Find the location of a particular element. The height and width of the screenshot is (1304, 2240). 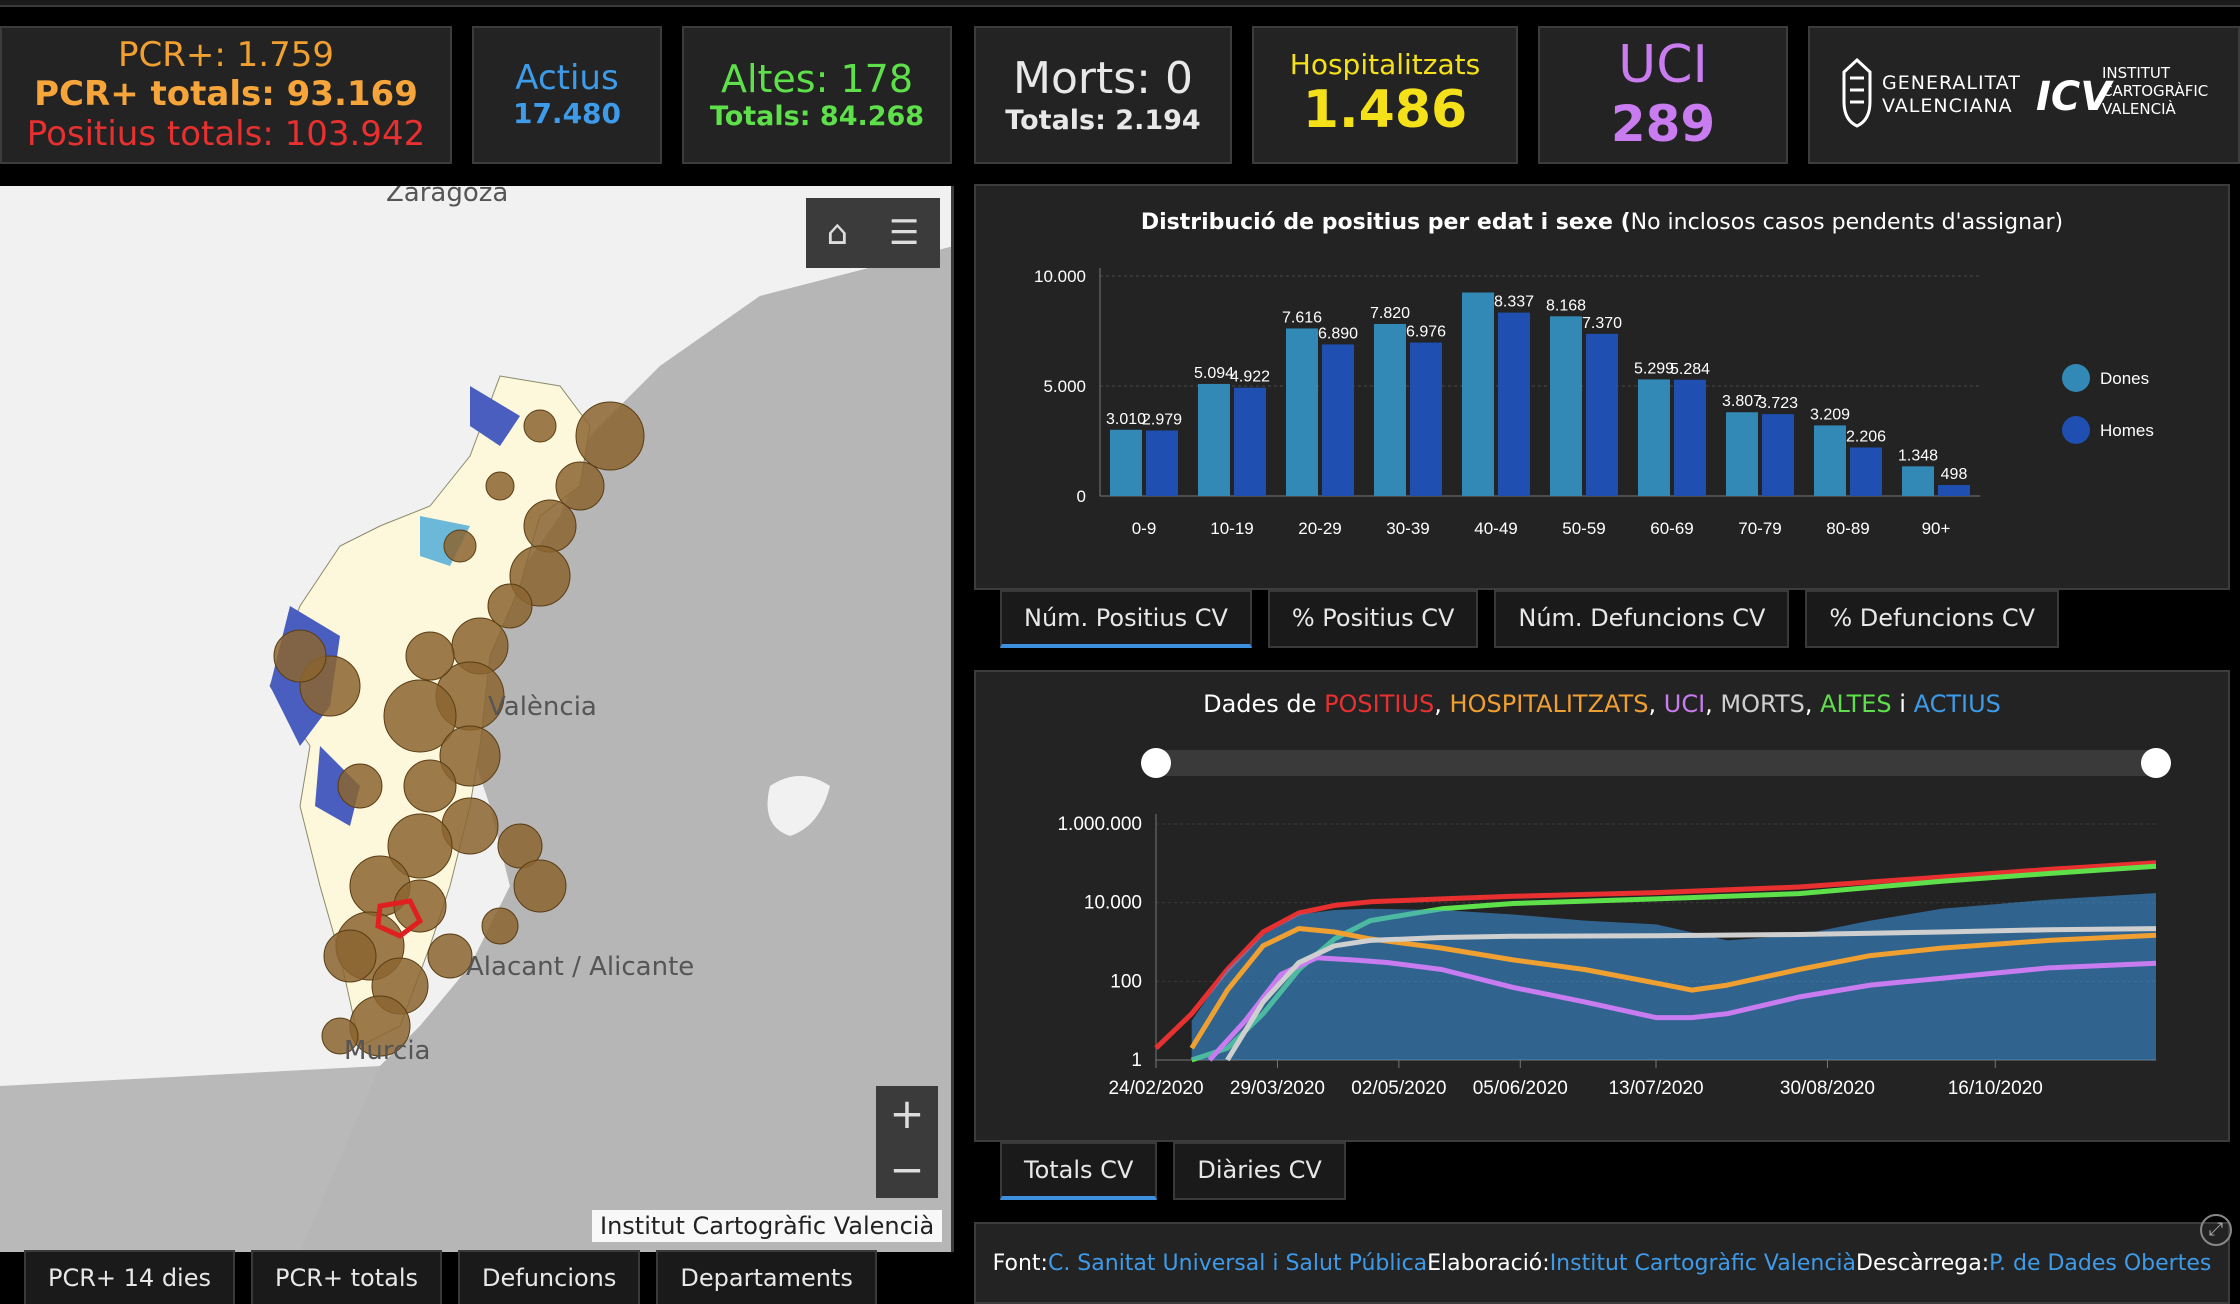

tab-pct-positius: % Positius CV is located at coordinates (1373, 619).